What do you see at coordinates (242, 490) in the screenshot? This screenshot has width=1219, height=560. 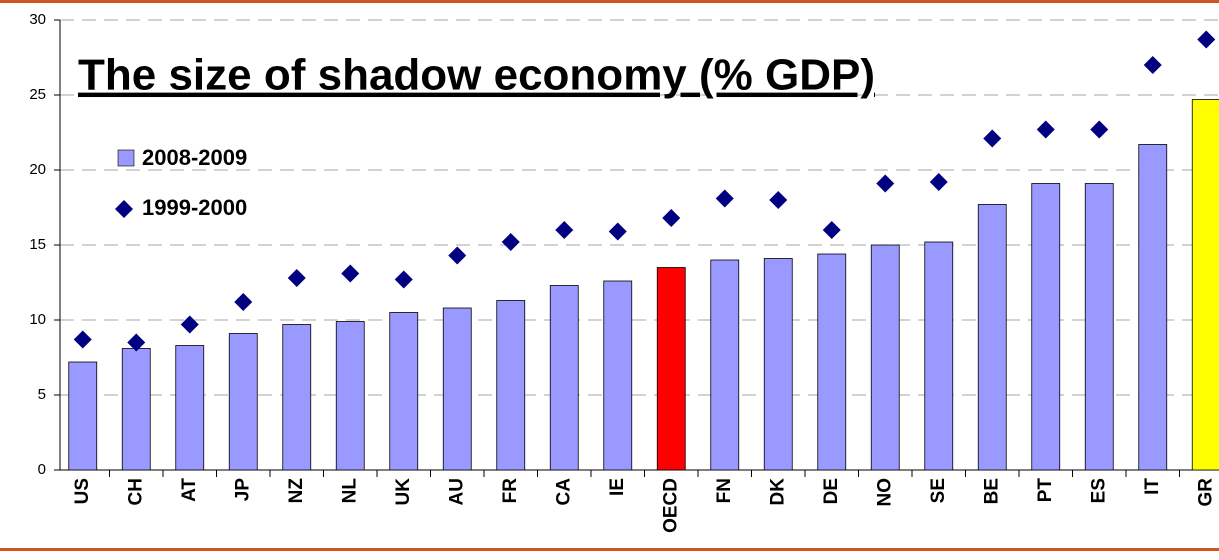 I see `x-tick-label: JP` at bounding box center [242, 490].